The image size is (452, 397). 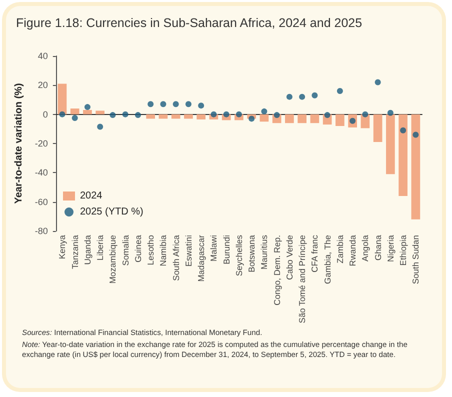 What do you see at coordinates (264, 252) in the screenshot?
I see `x-tick-label: Mauritius` at bounding box center [264, 252].